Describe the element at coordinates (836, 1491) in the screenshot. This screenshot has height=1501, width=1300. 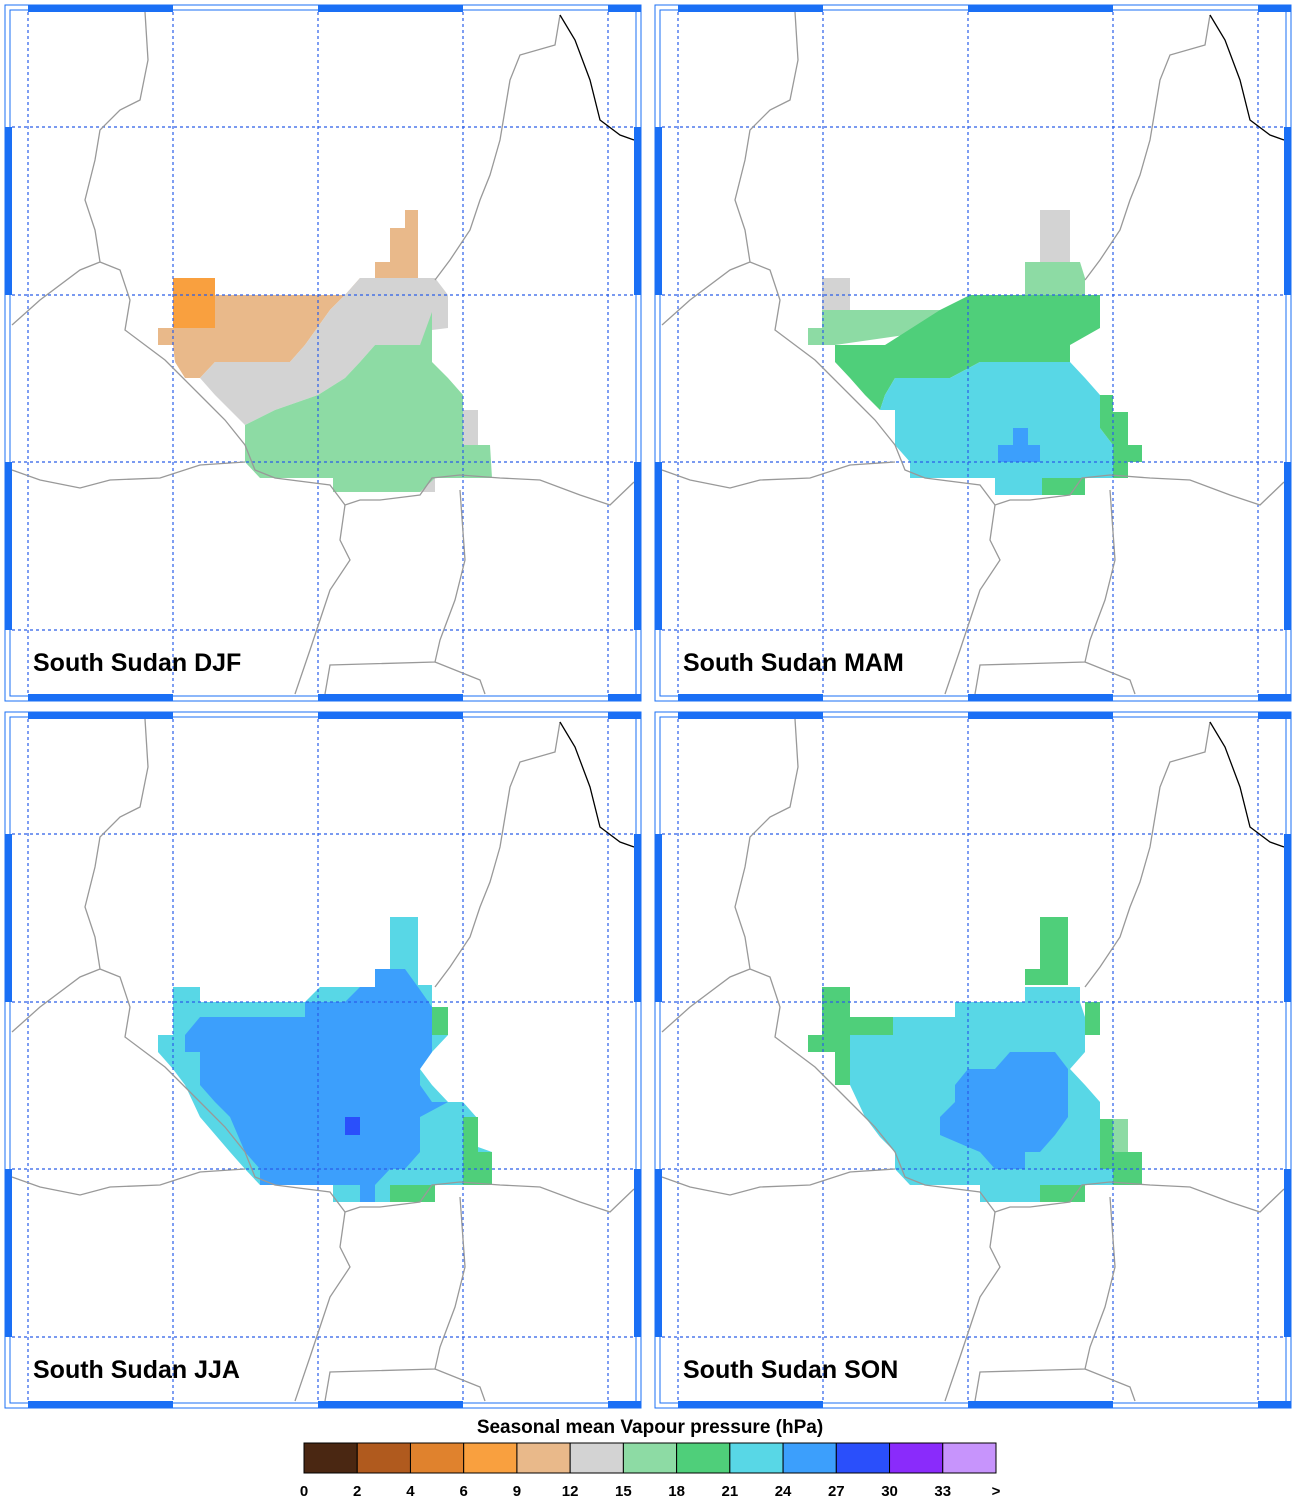
I see `colorbar-label: 27` at that location.